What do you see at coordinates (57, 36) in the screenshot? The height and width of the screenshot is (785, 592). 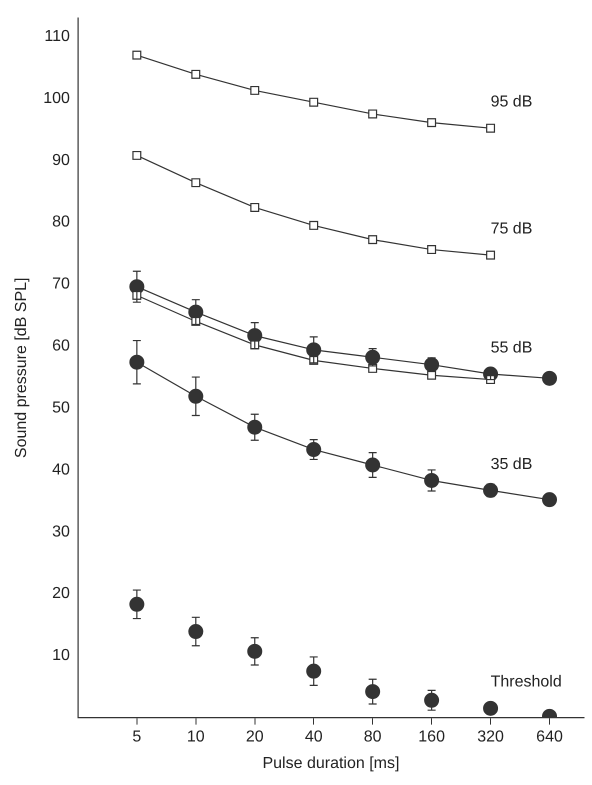 I see `y-tick-label: 110` at bounding box center [57, 36].